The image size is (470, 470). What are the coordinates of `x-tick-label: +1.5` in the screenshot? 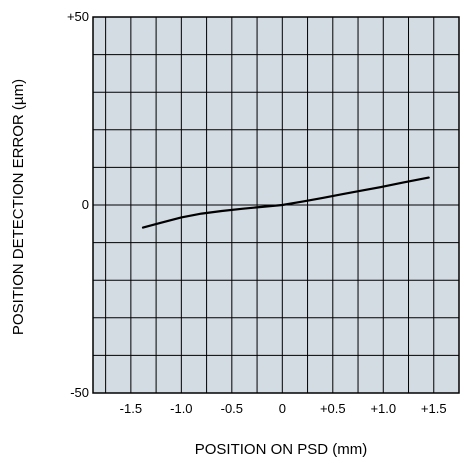 It's located at (434, 408).